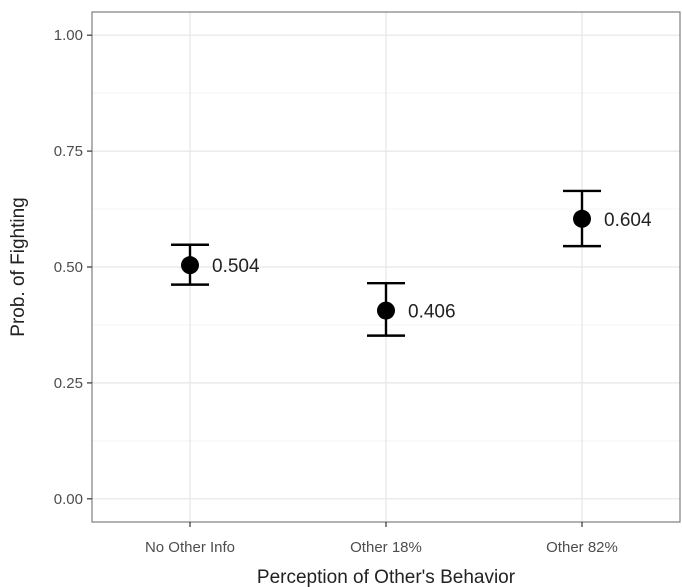 This screenshot has width=682, height=587. I want to click on data-label: 0.604, so click(628, 220).